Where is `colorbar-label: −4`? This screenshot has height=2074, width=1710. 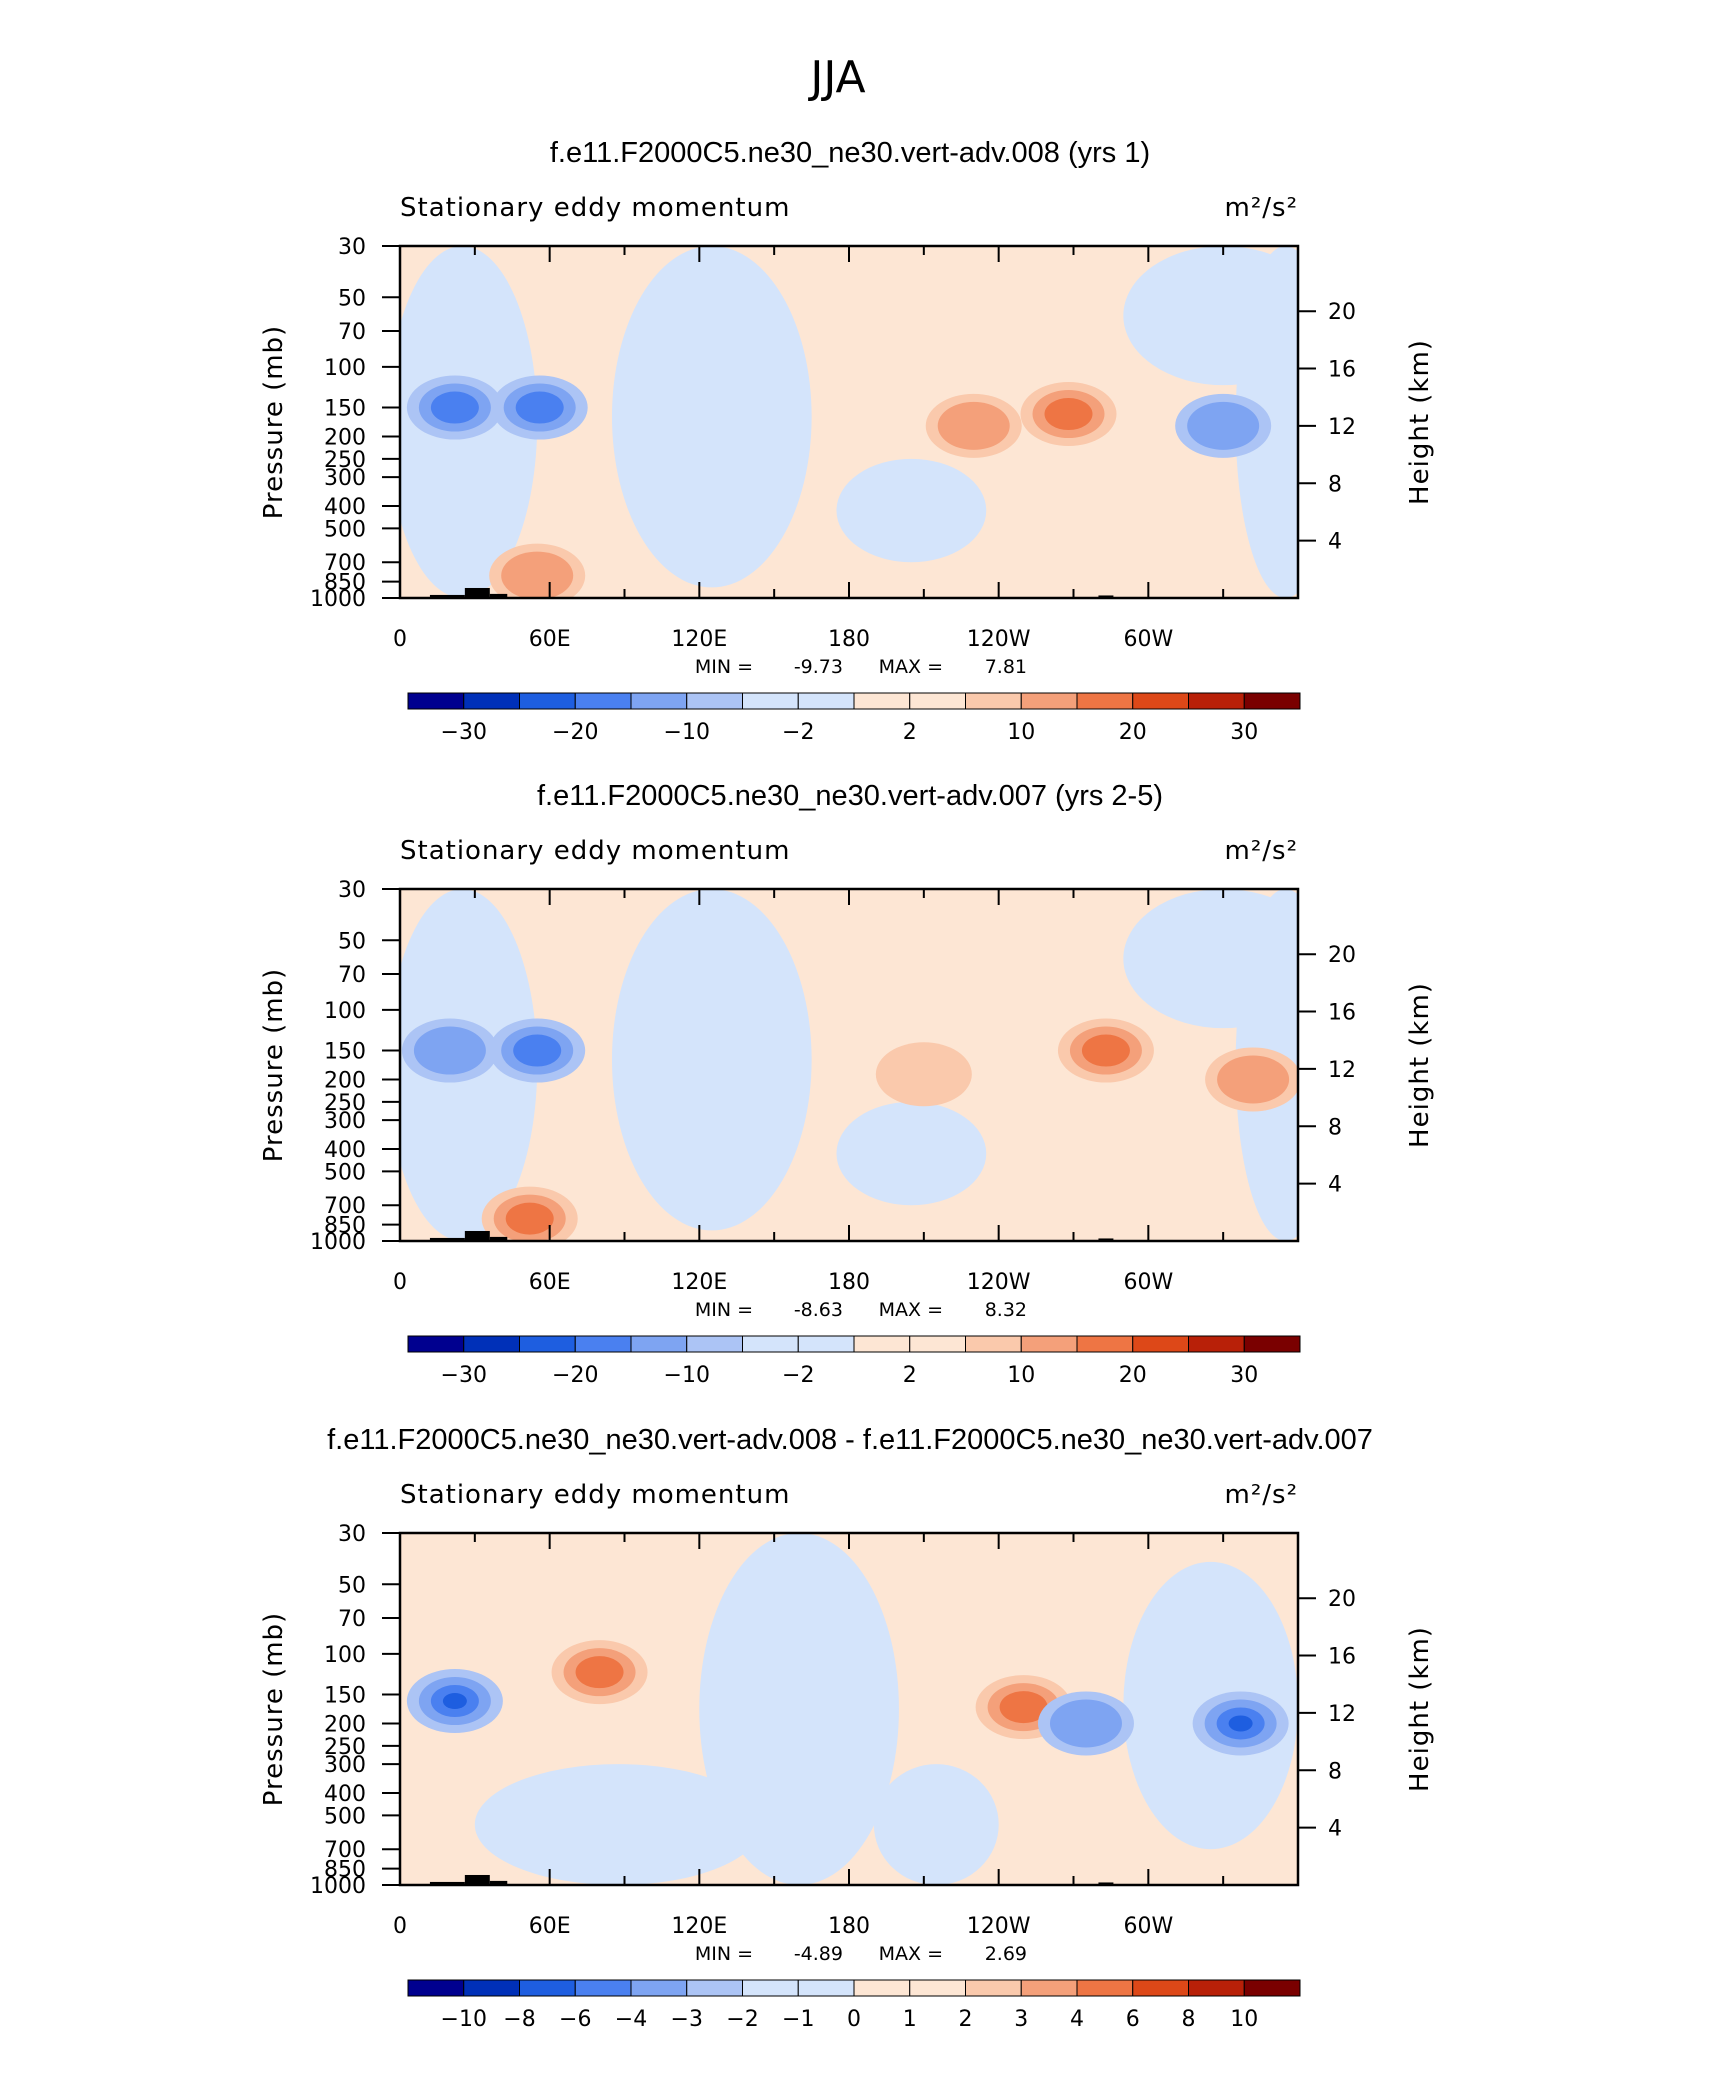
colorbar-label: −4 is located at coordinates (631, 2019).